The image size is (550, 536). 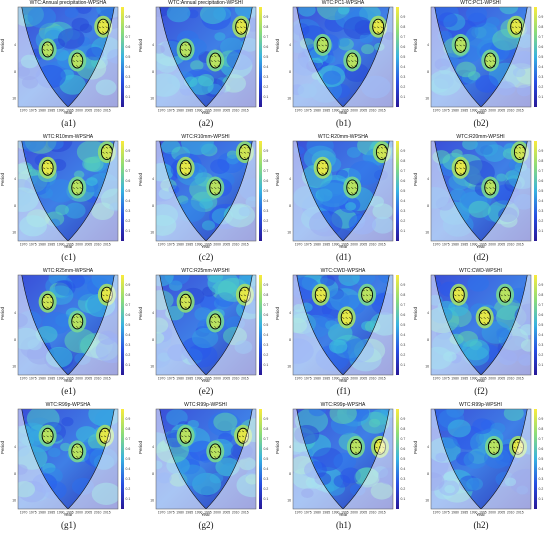 I want to click on plot-frame, so click(x=480, y=325).